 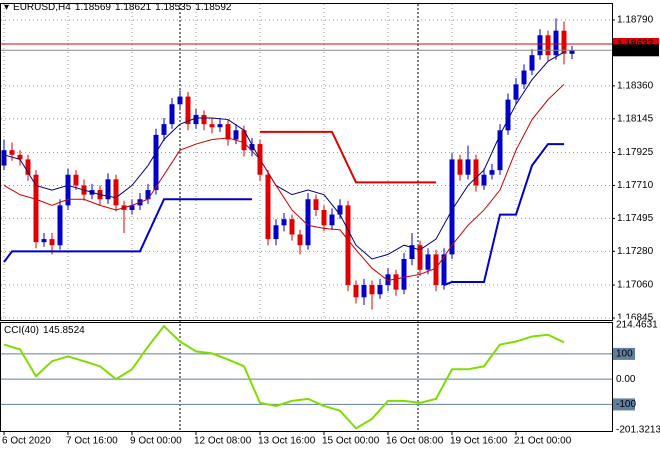 What do you see at coordinates (626, 379) in the screenshot?
I see `cci-tick-label: 0.00` at bounding box center [626, 379].